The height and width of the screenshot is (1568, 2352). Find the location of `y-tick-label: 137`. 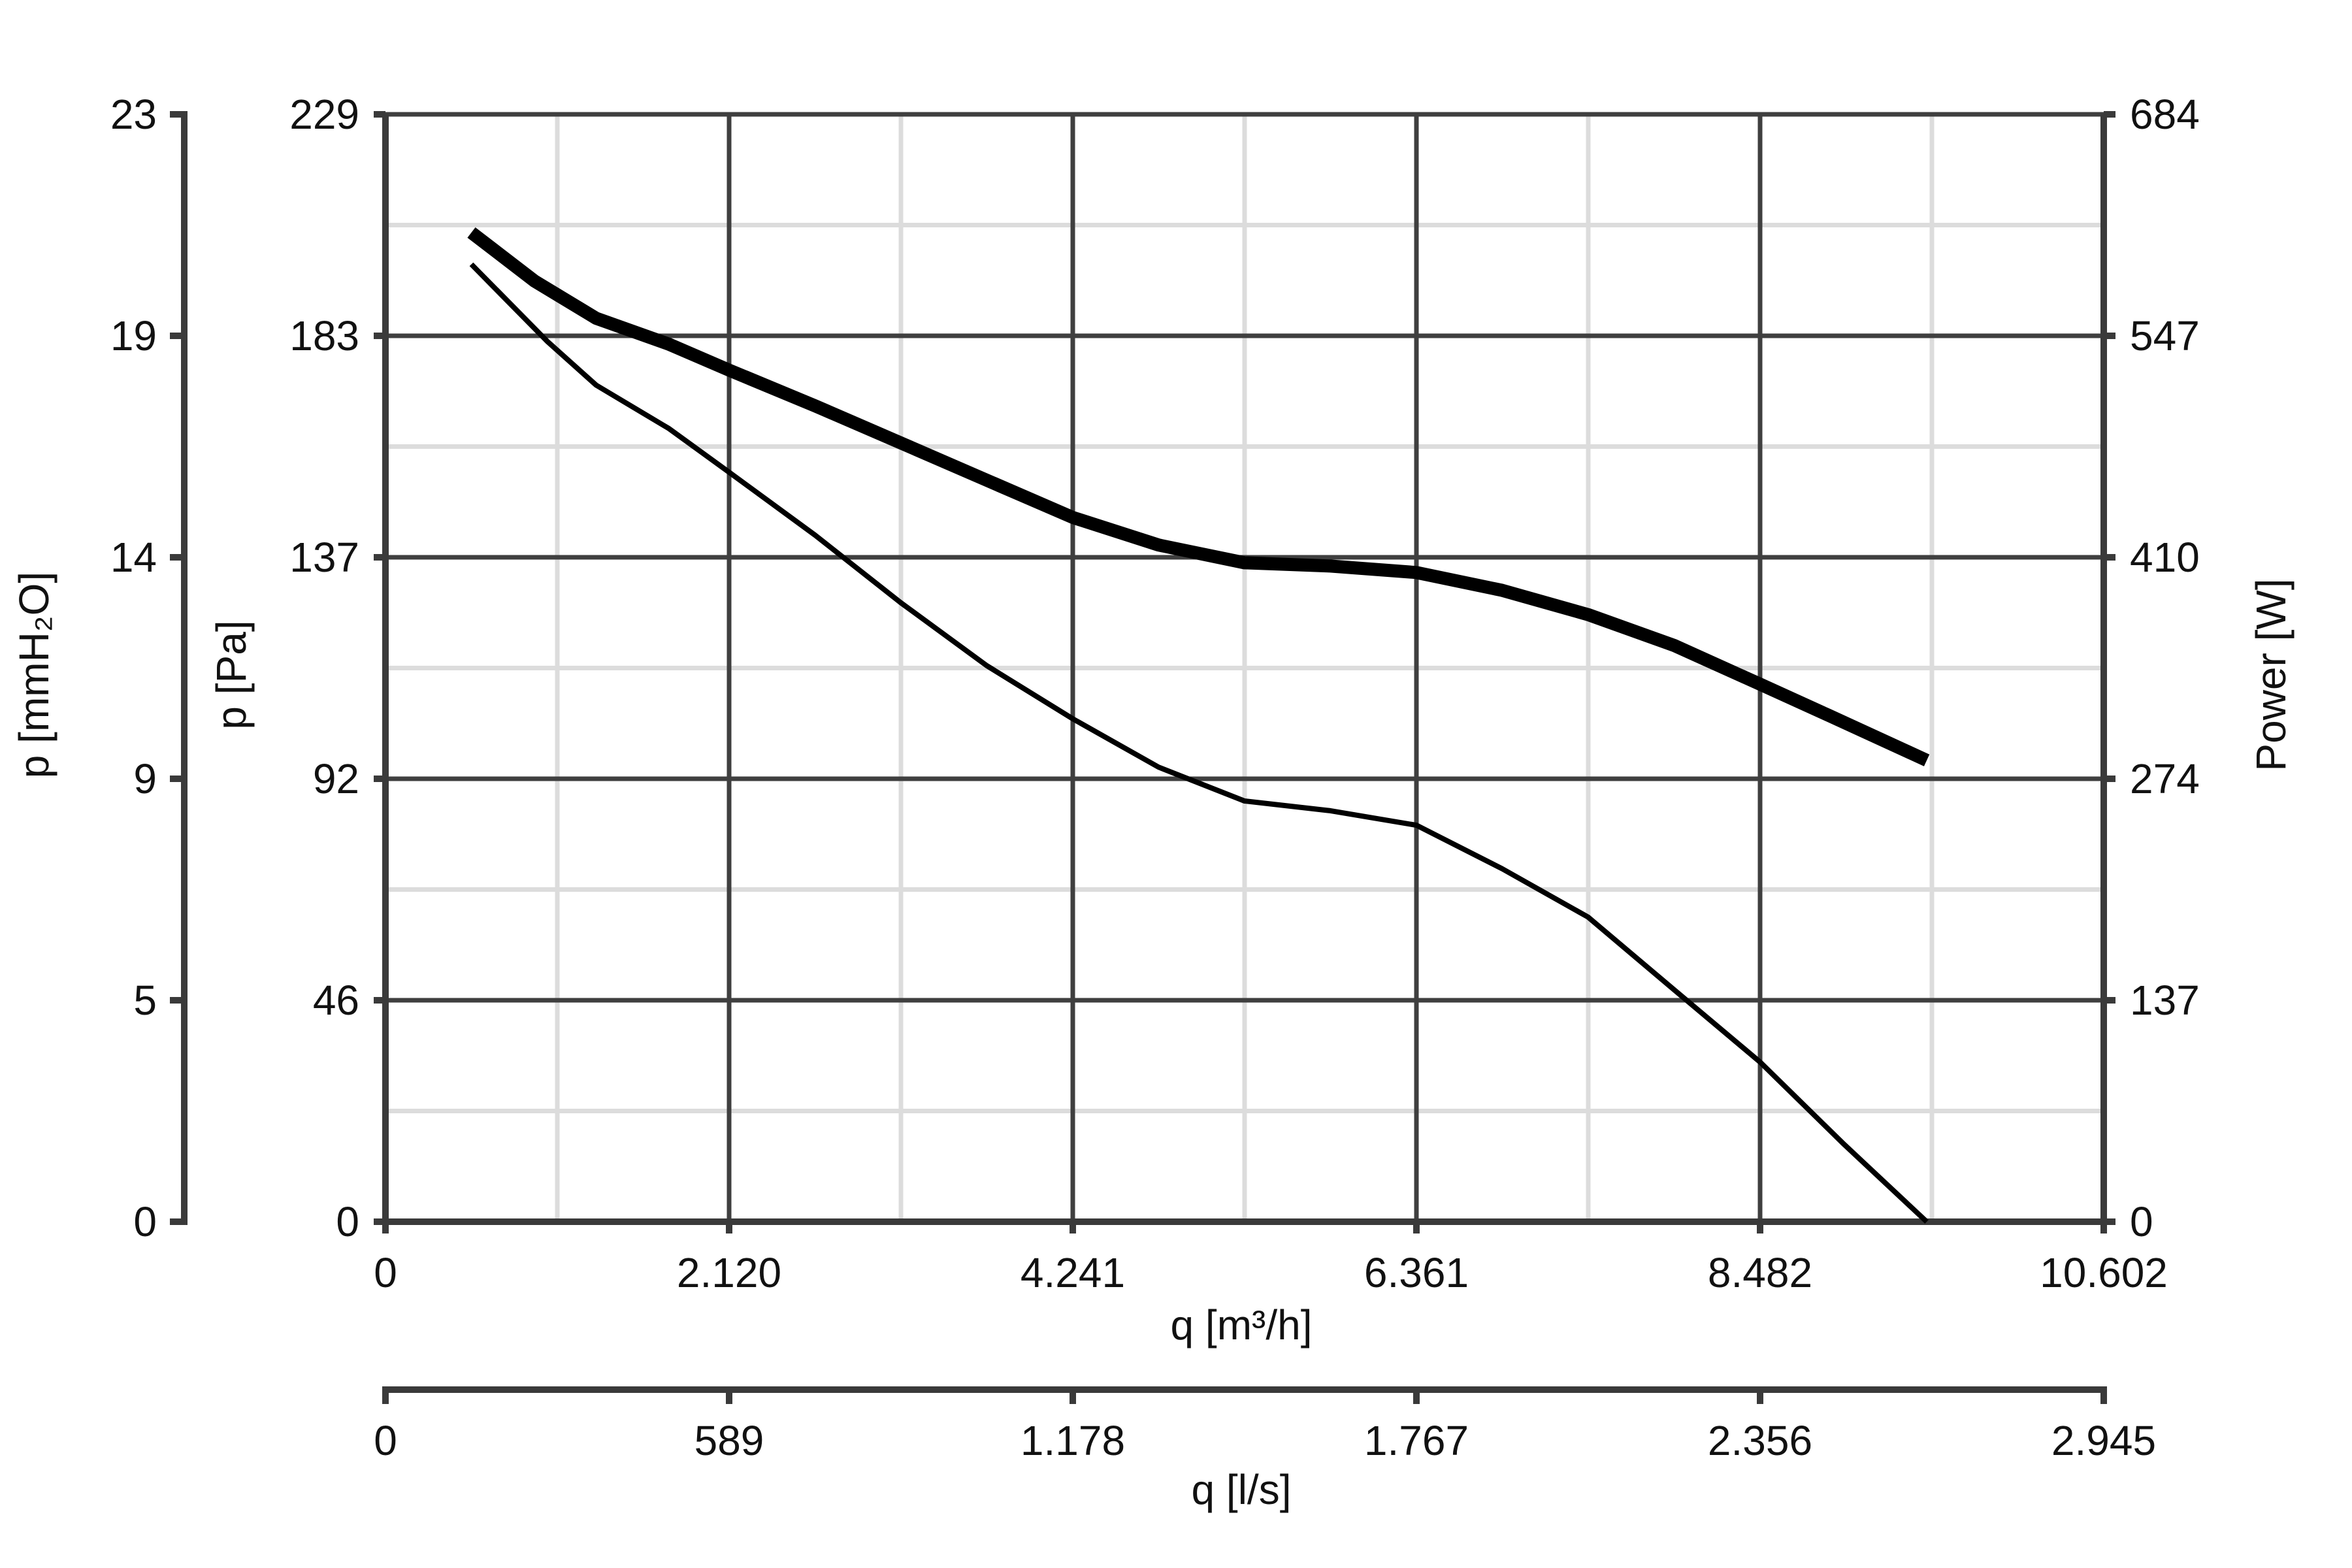

y-tick-label: 137 is located at coordinates (324, 557).